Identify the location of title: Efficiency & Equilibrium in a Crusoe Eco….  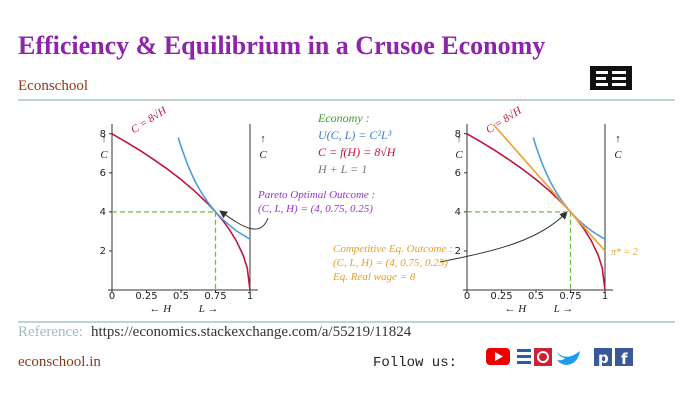
(281, 45).